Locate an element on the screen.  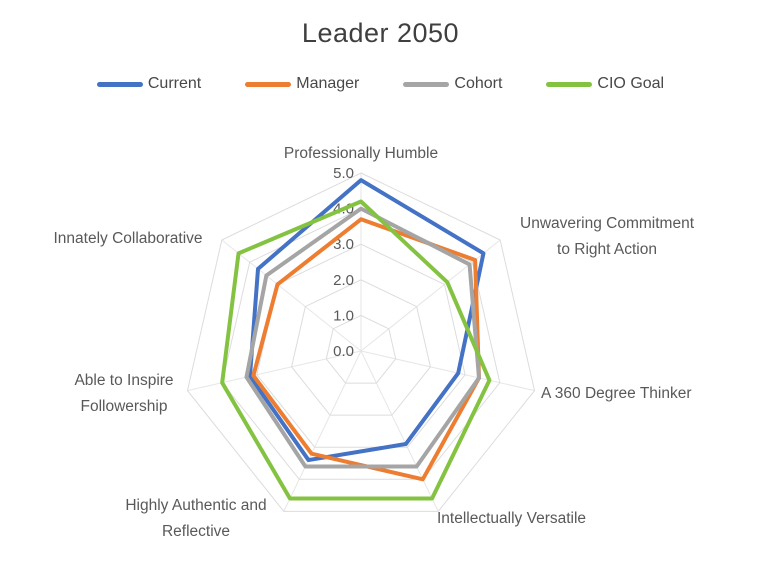
category-label: Able to Inspire Followership is located at coordinates (124, 393).